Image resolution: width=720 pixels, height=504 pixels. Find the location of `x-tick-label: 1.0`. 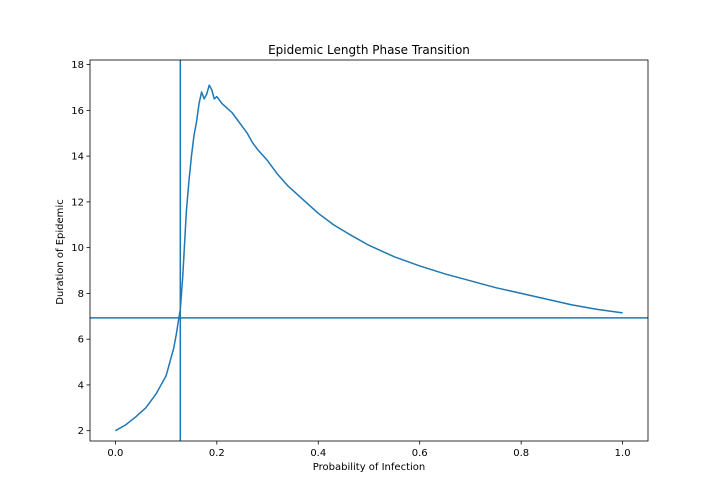

x-tick-label: 1.0 is located at coordinates (623, 453).